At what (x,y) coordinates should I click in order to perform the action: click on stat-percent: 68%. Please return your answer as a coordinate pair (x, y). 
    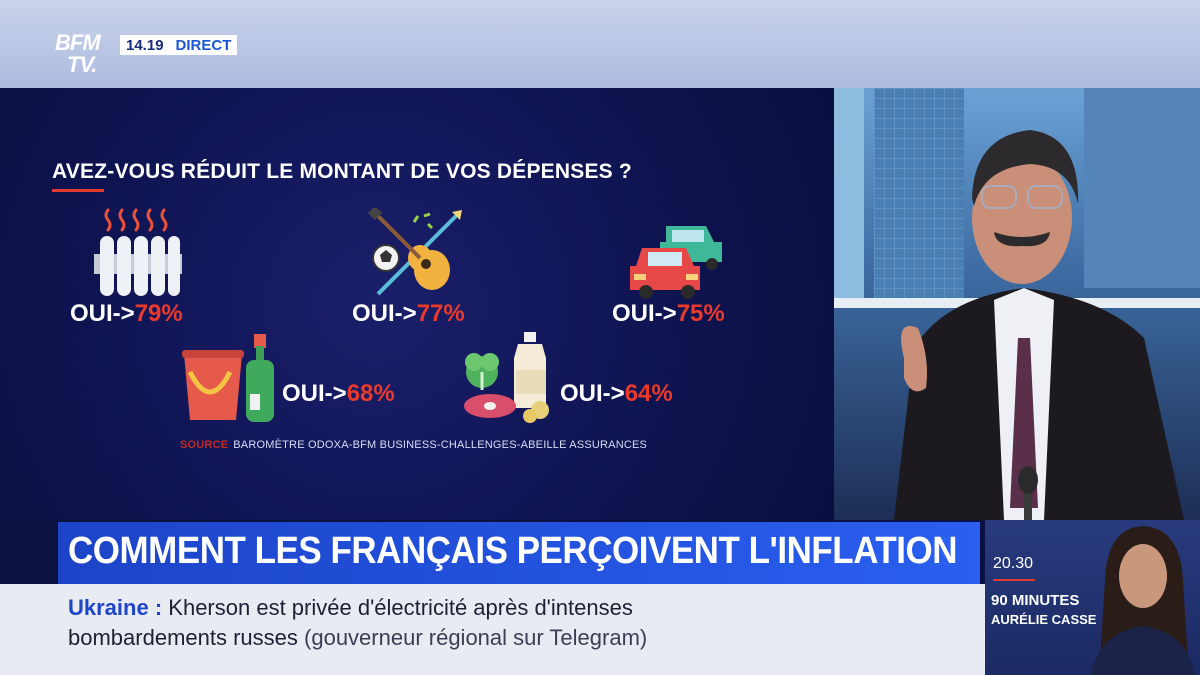
    Looking at the image, I should click on (370, 393).